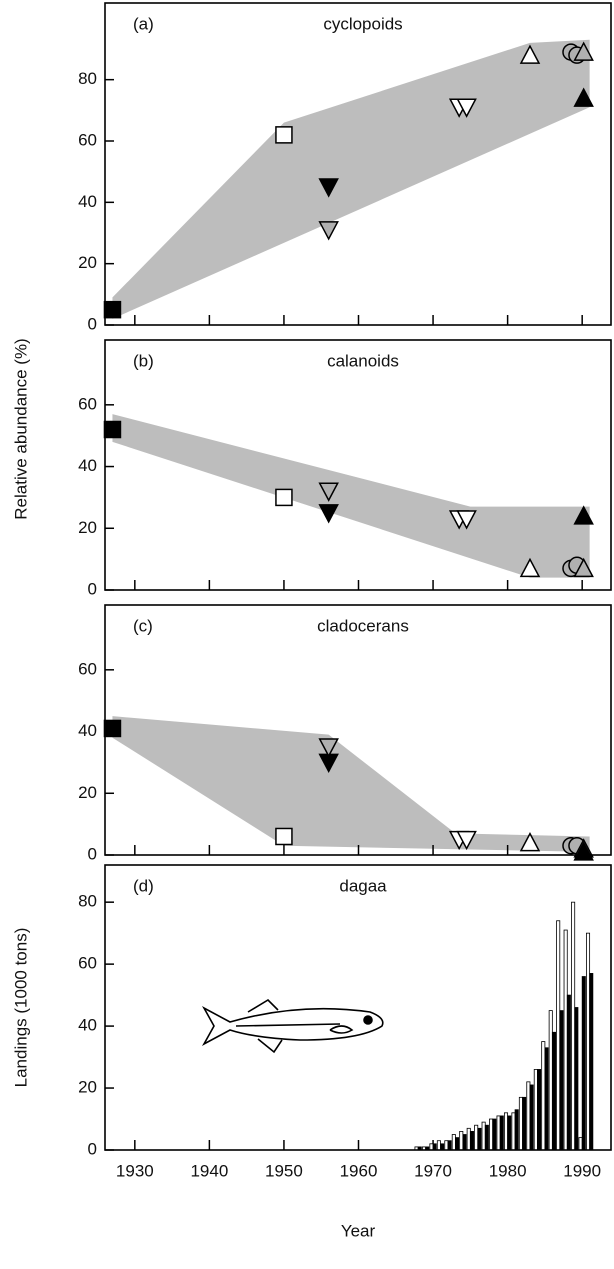  What do you see at coordinates (508, 1170) in the screenshot?
I see `x-tick-label: 1980` at bounding box center [508, 1170].